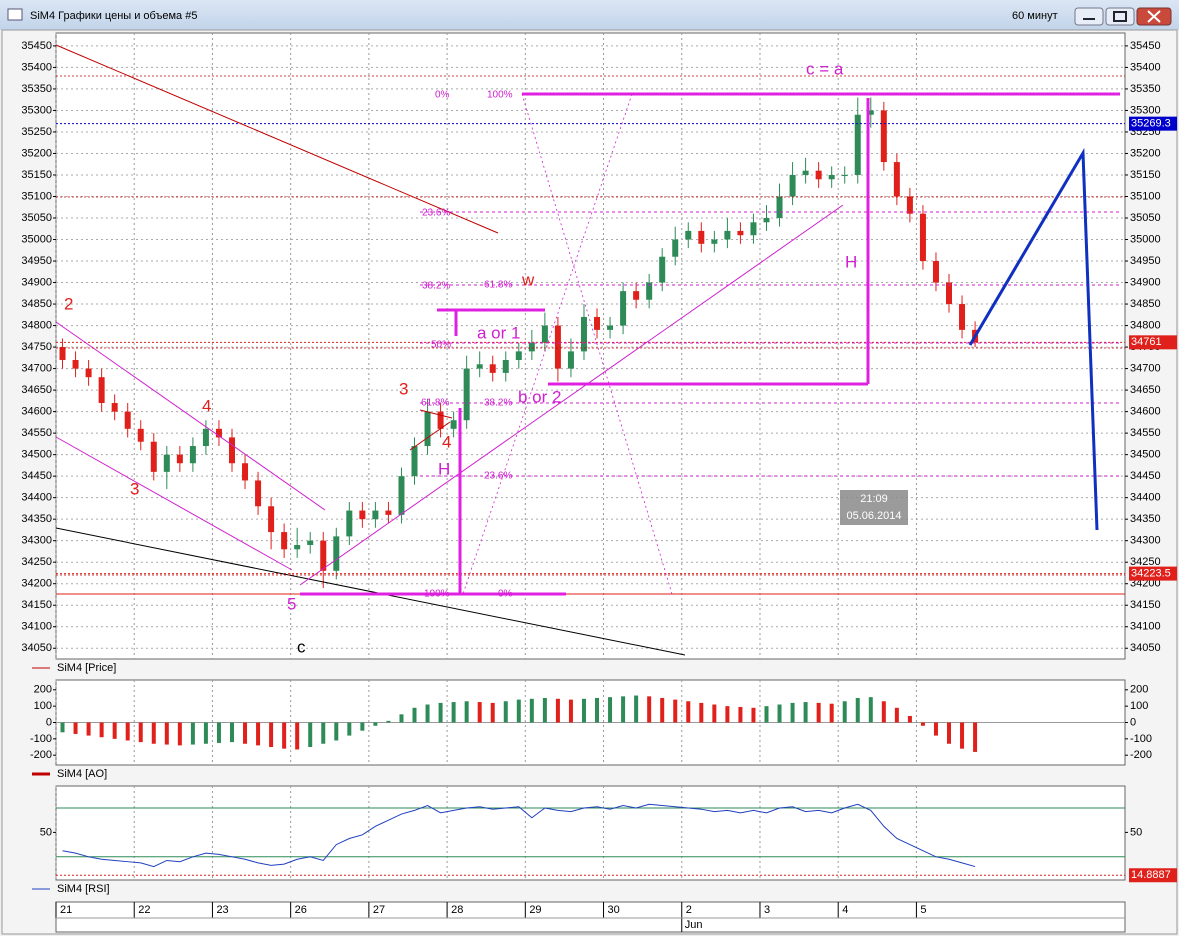 The image size is (1179, 936). What do you see at coordinates (36, 325) in the screenshot?
I see `y-tick-label: 34800` at bounding box center [36, 325].